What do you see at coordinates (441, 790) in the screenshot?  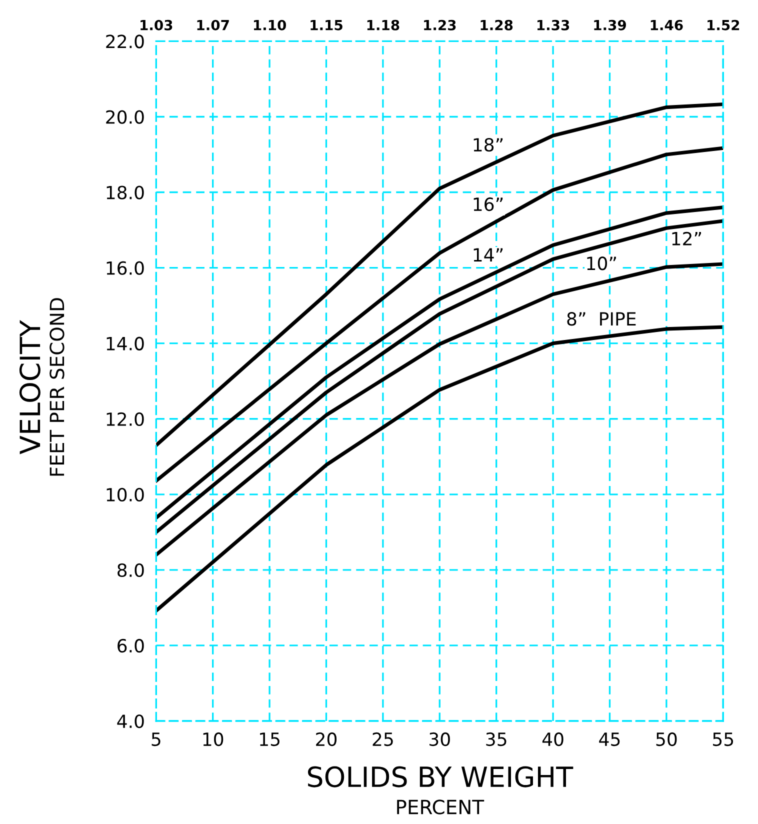 I see `x-axis-title: SOLIDS BY WEIGHT PERCENT` at bounding box center [441, 790].